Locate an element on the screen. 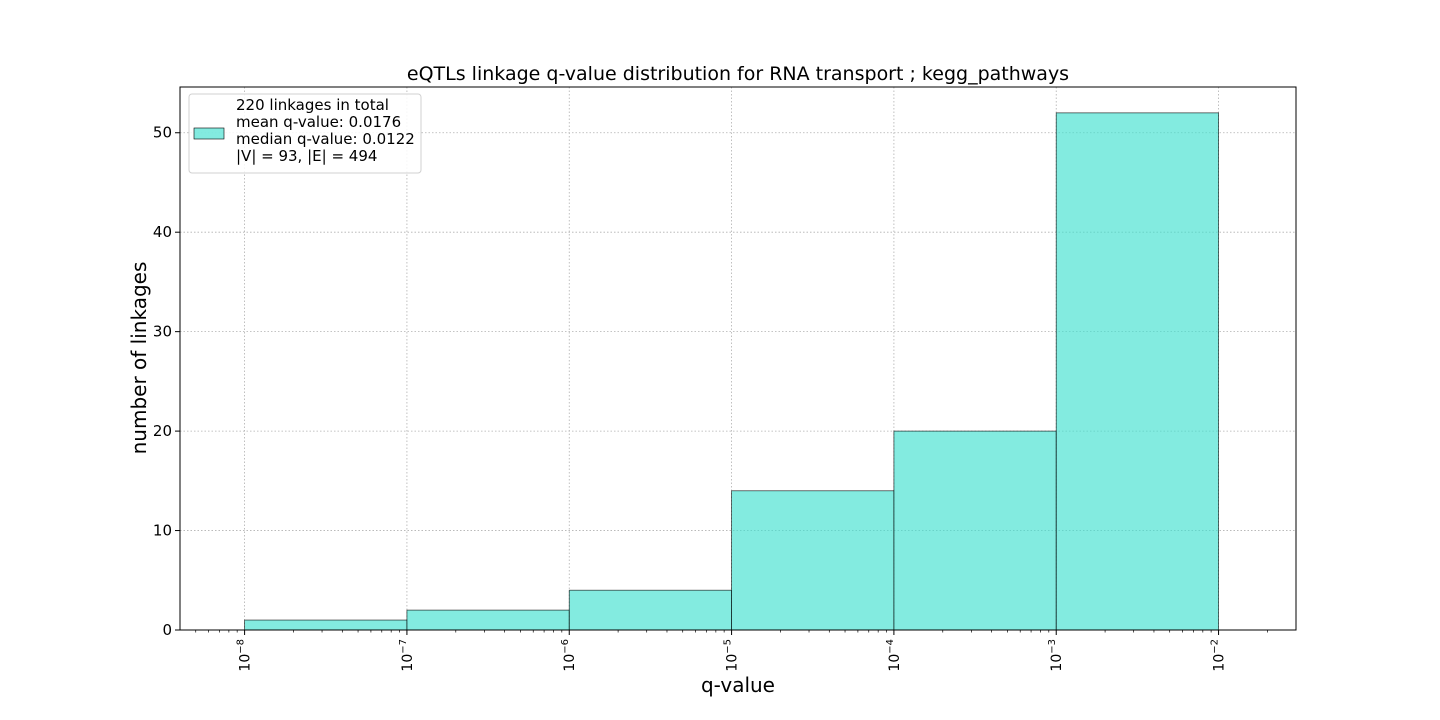 The height and width of the screenshot is (720, 1440). legend-box is located at coordinates (305, 133).